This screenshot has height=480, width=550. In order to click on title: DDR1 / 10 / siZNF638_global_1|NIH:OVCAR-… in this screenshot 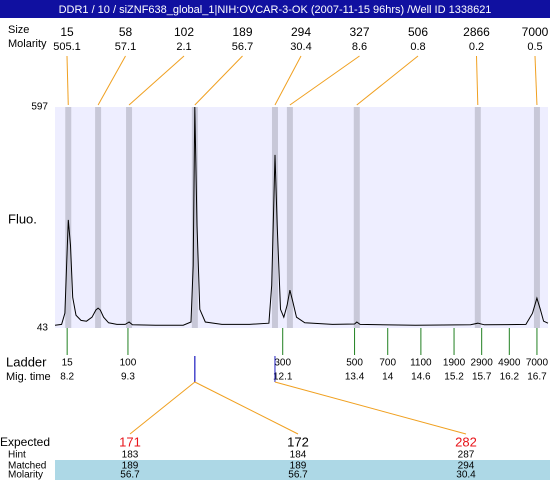, I will do `click(275, 10)`.